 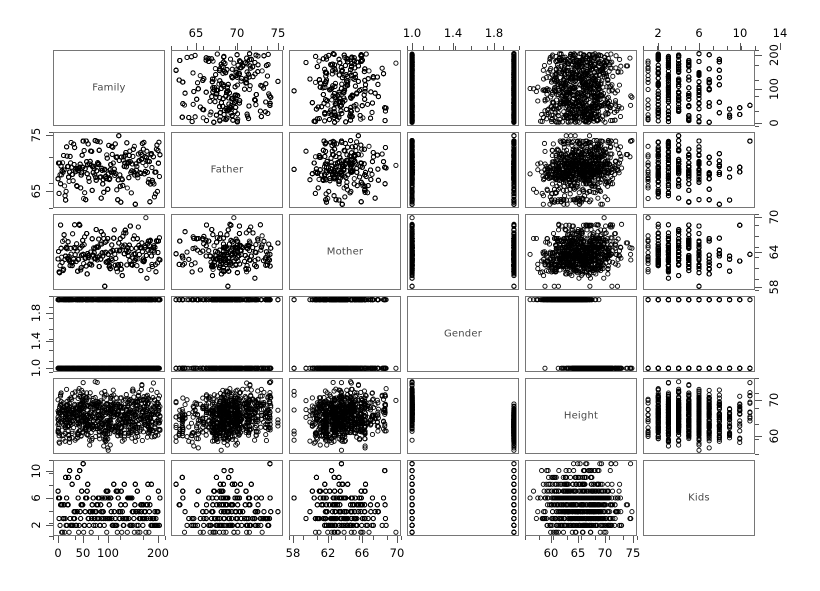 I want to click on axis-tick-label: 1.0, so click(x=36, y=368).